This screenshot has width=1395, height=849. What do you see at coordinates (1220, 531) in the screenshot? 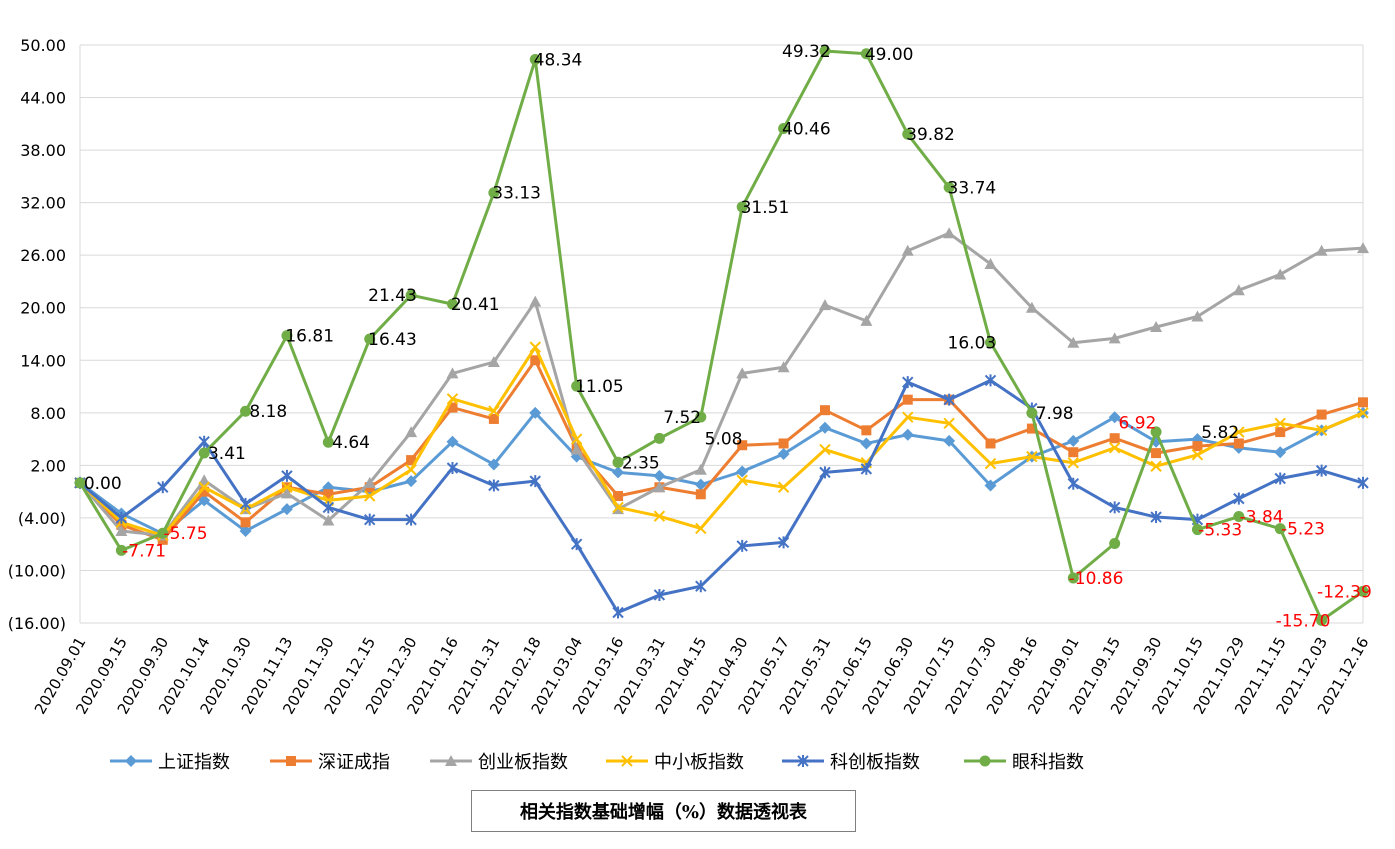
I see `data-label: -5.33` at bounding box center [1220, 531].